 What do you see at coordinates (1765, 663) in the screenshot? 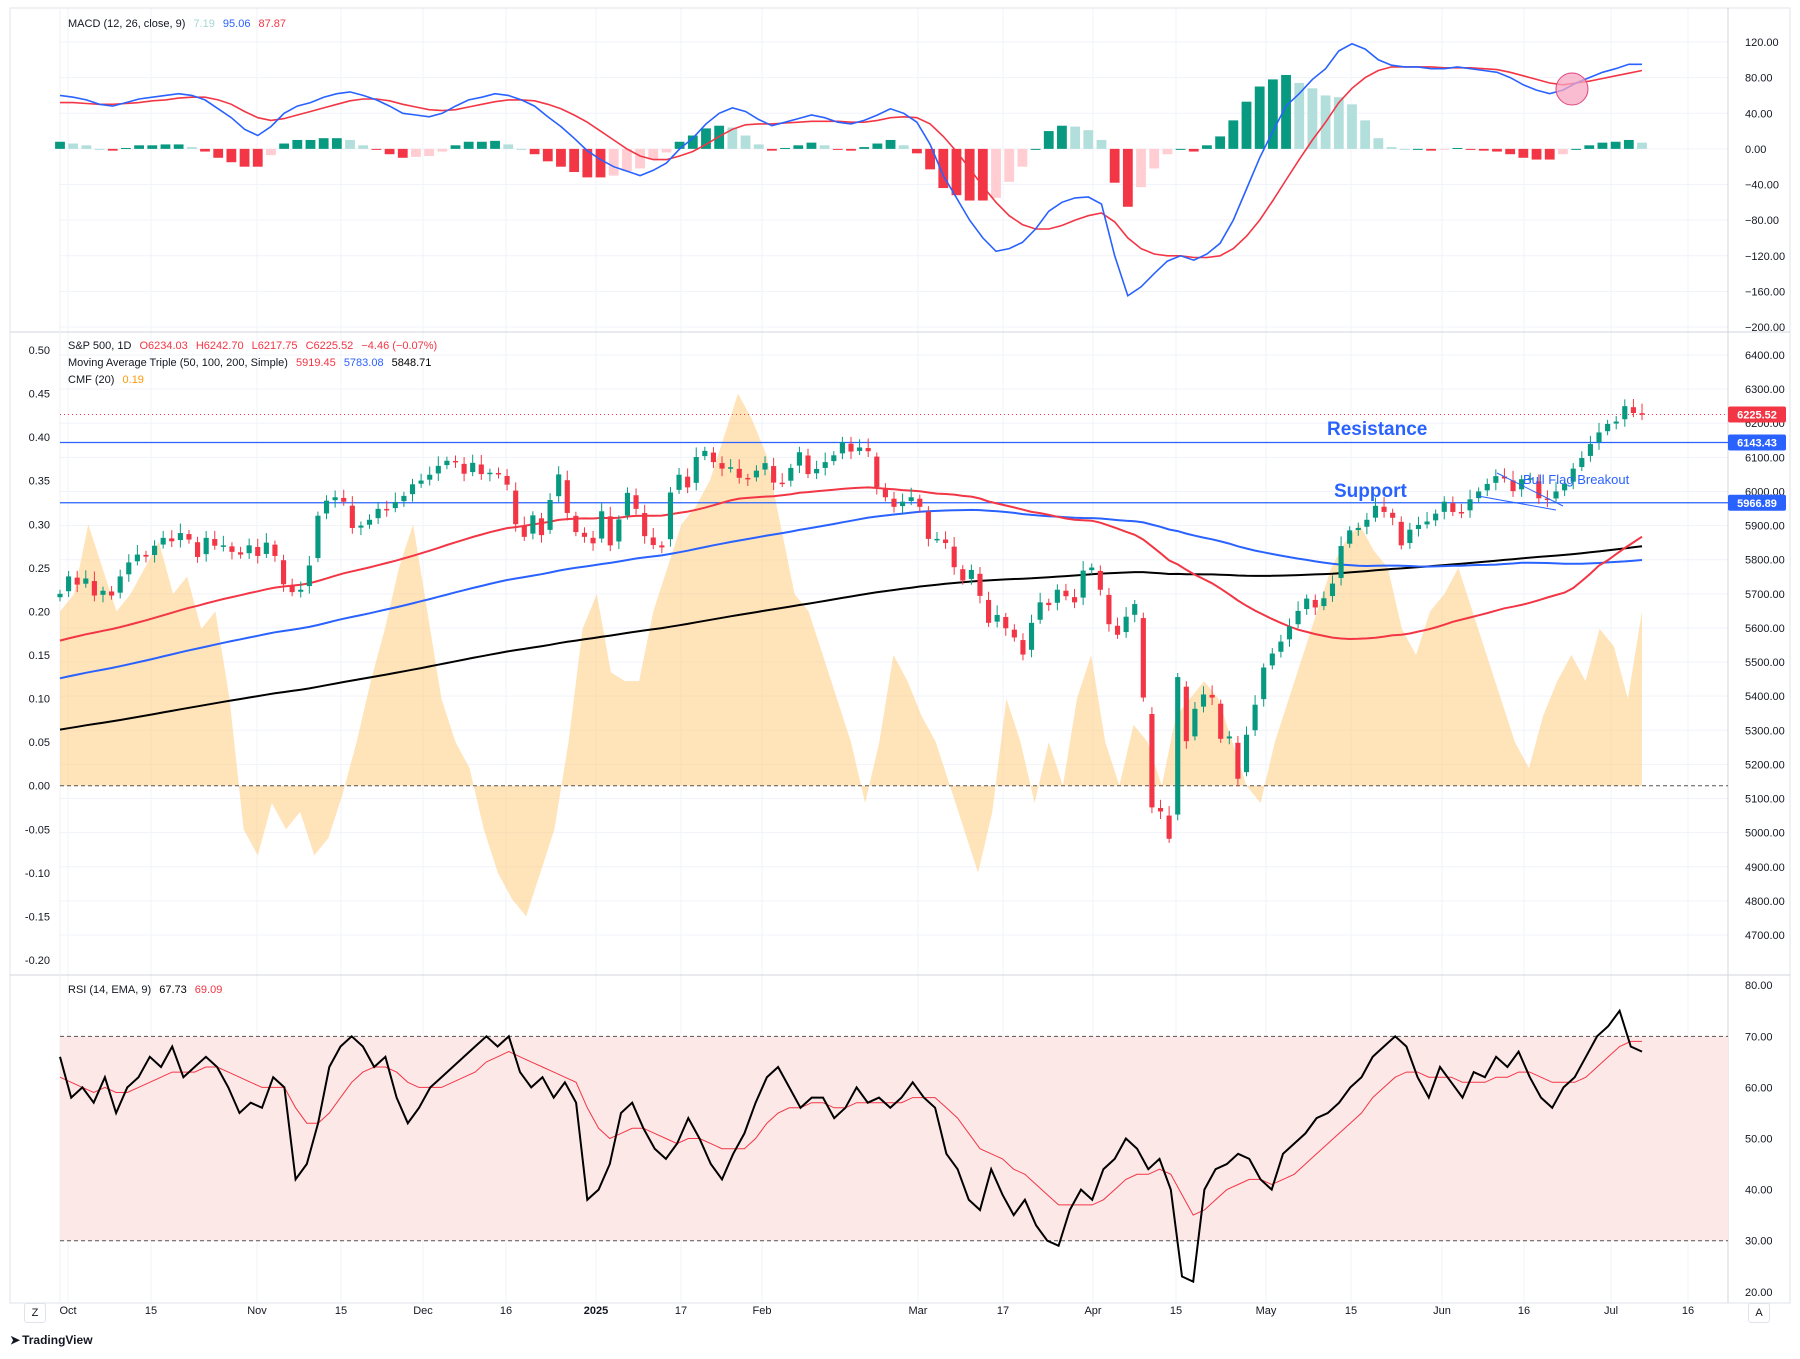
I see `price-tick-label: 5500.00` at bounding box center [1765, 663].